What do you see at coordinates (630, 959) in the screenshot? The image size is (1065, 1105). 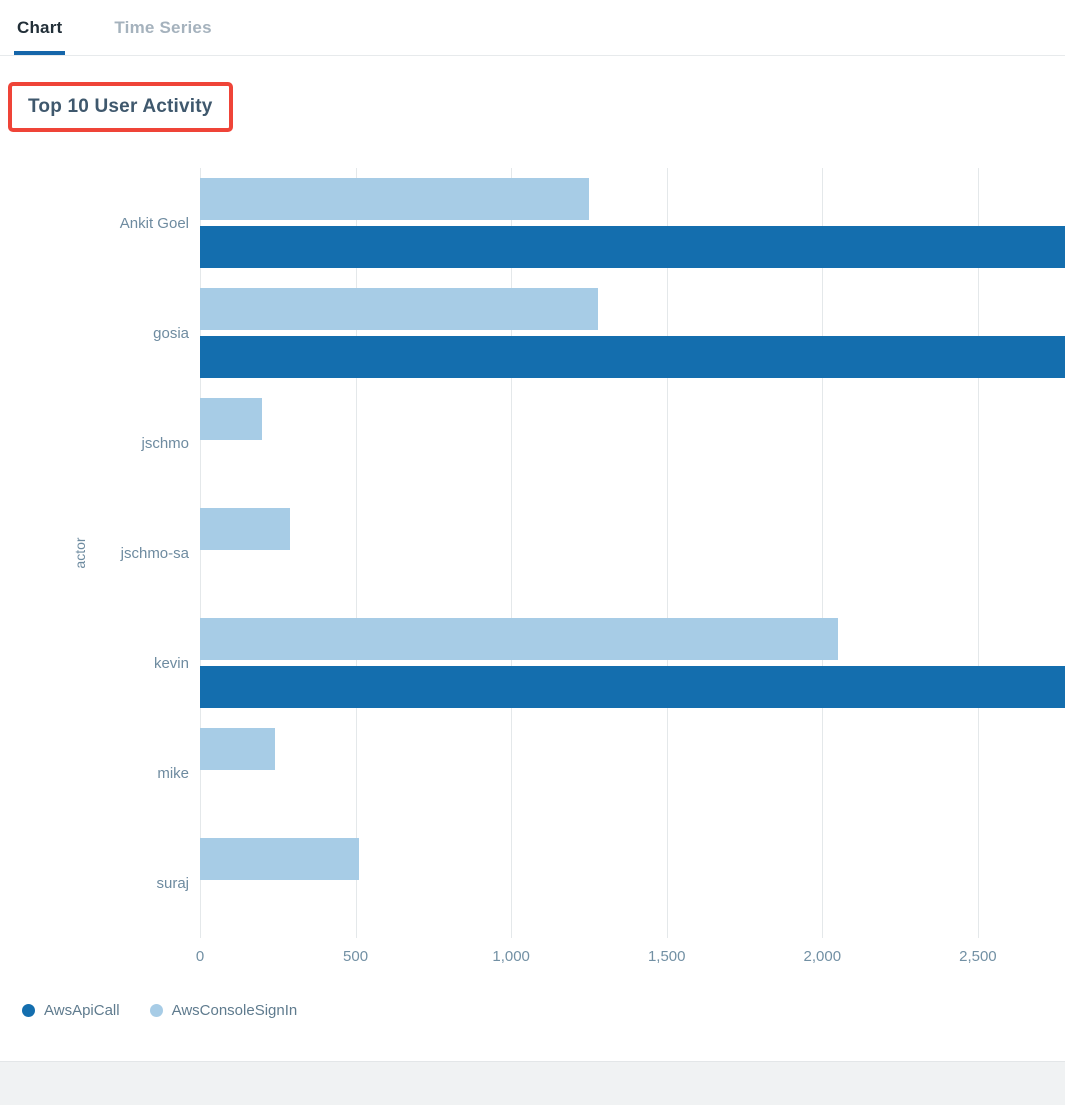 I see `x-axis: 0 500 1,000 1,500 2,000 2,500` at bounding box center [630, 959].